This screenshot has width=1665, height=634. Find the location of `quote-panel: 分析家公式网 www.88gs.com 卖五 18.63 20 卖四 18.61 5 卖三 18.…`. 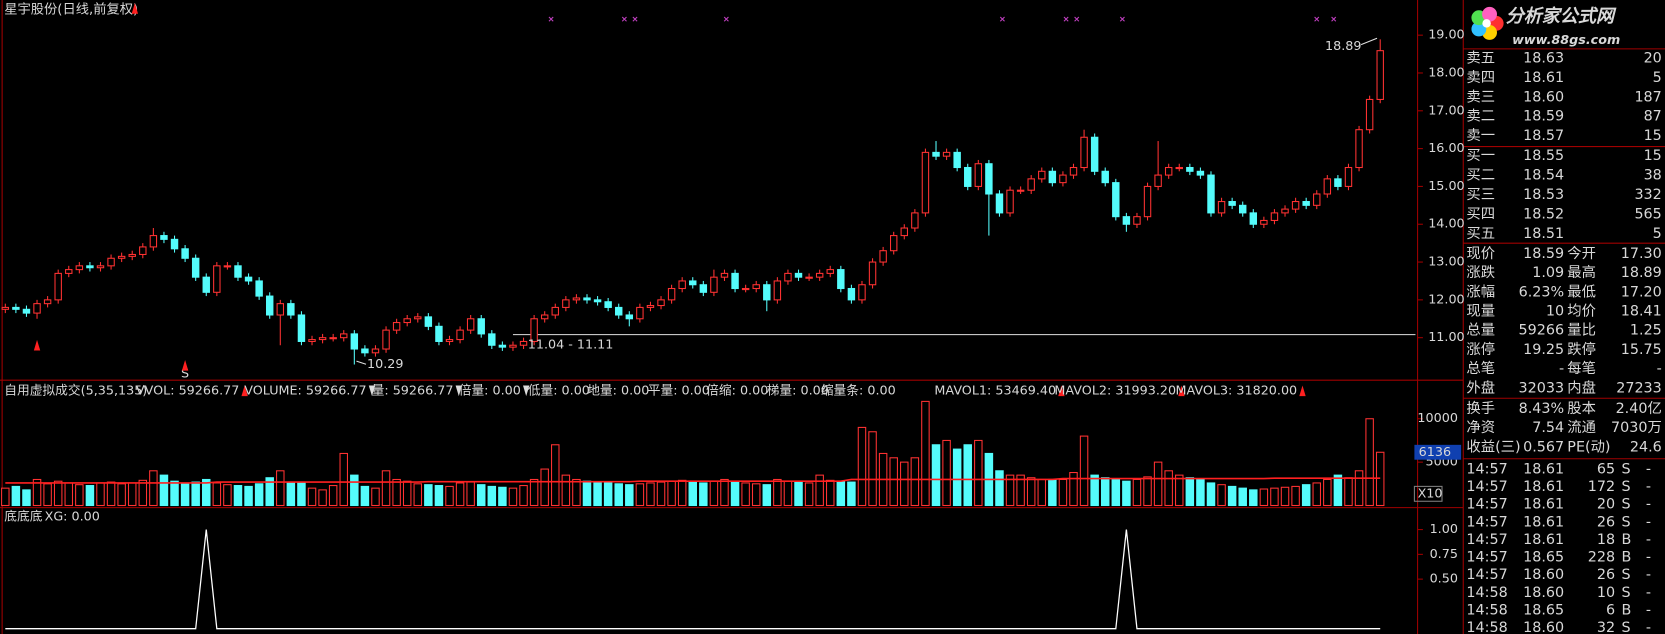

quote-panel: 分析家公式网 www.88gs.com 卖五 18.63 20 卖四 18.61 5 卖三 18.… is located at coordinates (1564, 320).